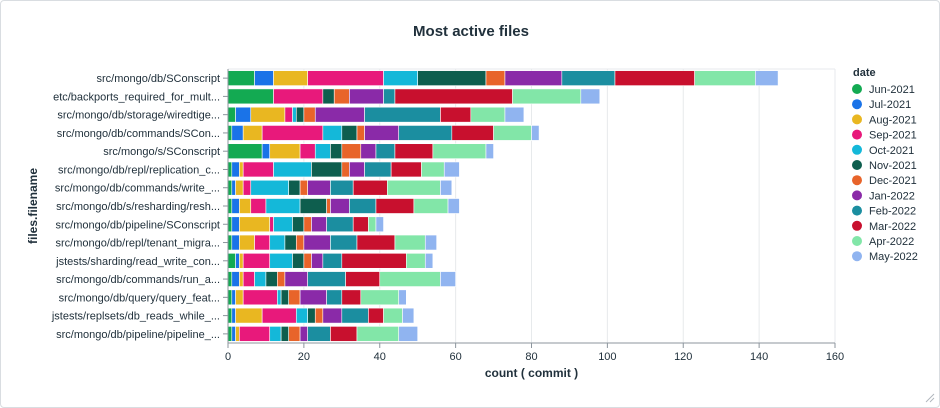 Image resolution: width=940 pixels, height=408 pixels. Describe the element at coordinates (891, 151) in the screenshot. I see `legend-label: Oct-2021` at that location.